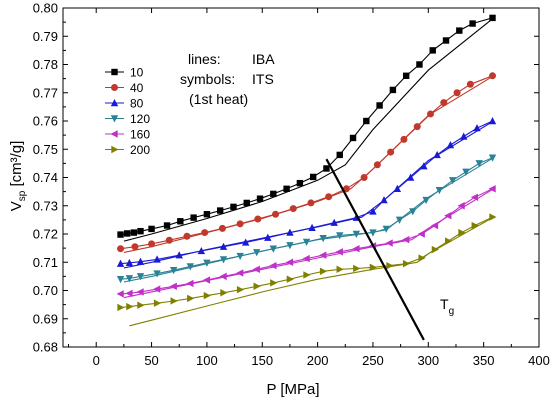 The width and height of the screenshot is (550, 406). I want to click on y-tick-label: 0.71, so click(45, 262).